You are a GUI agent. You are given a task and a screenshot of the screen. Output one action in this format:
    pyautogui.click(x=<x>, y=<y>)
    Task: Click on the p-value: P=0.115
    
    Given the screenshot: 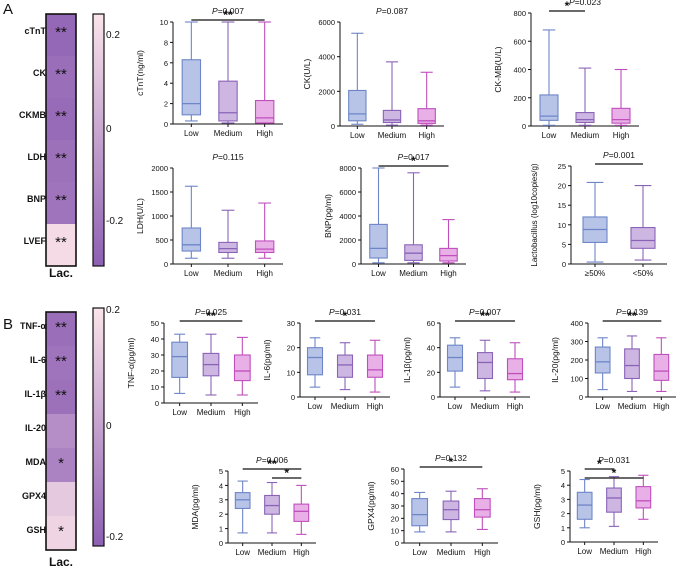 What is the action you would take?
    pyautogui.click(x=228, y=157)
    